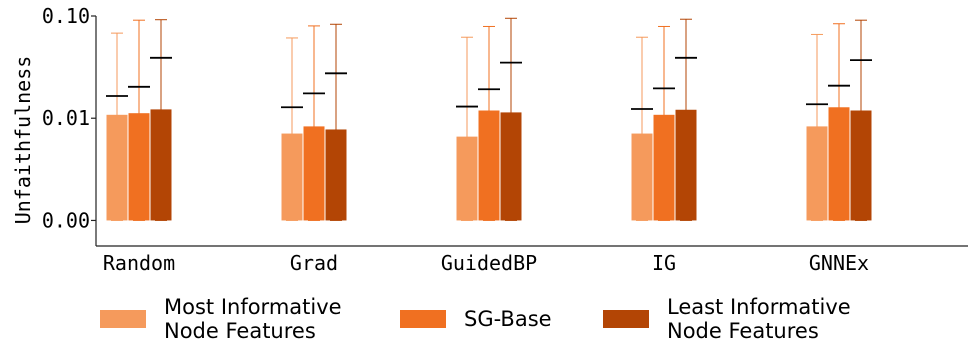 The width and height of the screenshot is (968, 347). I want to click on x-tick-label-ig: IG, so click(664, 263).